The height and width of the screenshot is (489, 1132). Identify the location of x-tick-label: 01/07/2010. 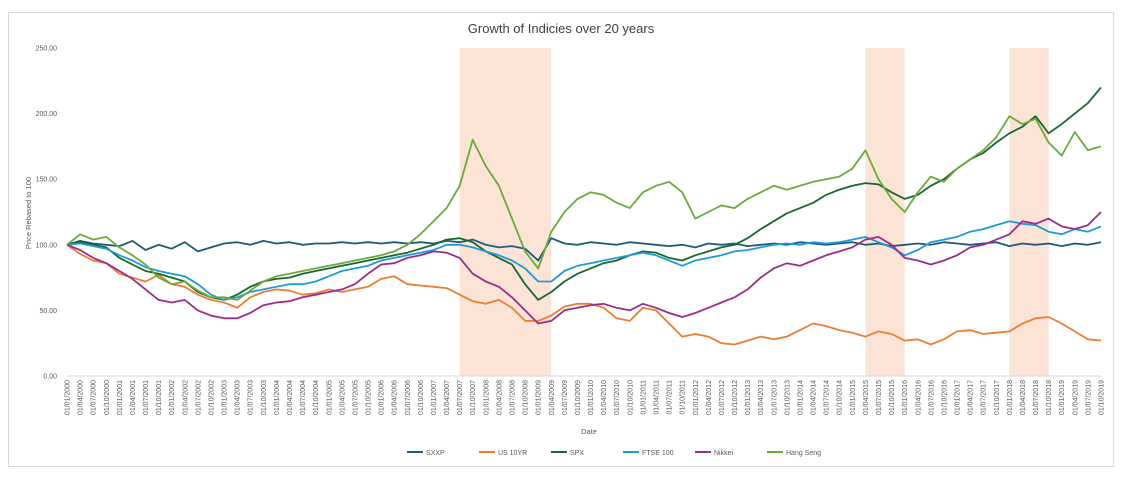
(617, 397).